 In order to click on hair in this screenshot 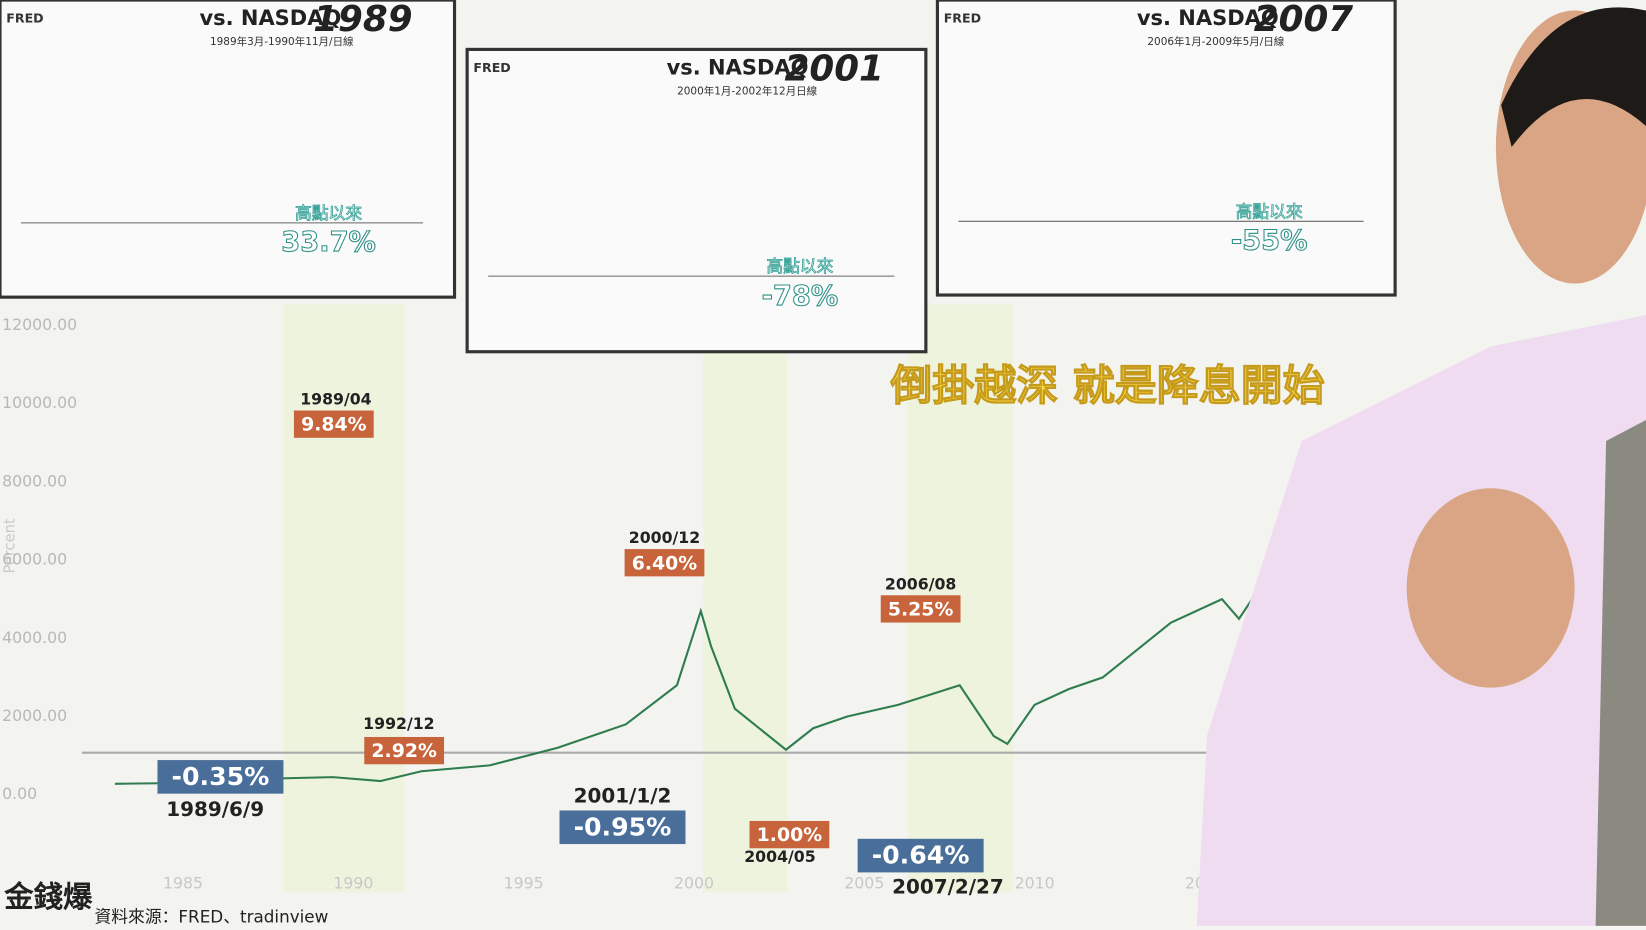, I will do `click(1573, 77)`.